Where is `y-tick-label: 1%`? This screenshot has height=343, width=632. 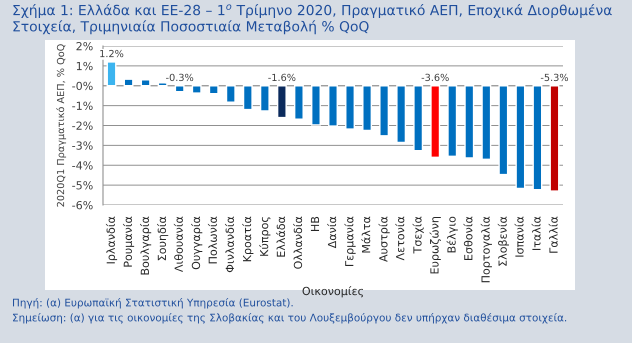
y-tick-label: 1% is located at coordinates (84, 66).